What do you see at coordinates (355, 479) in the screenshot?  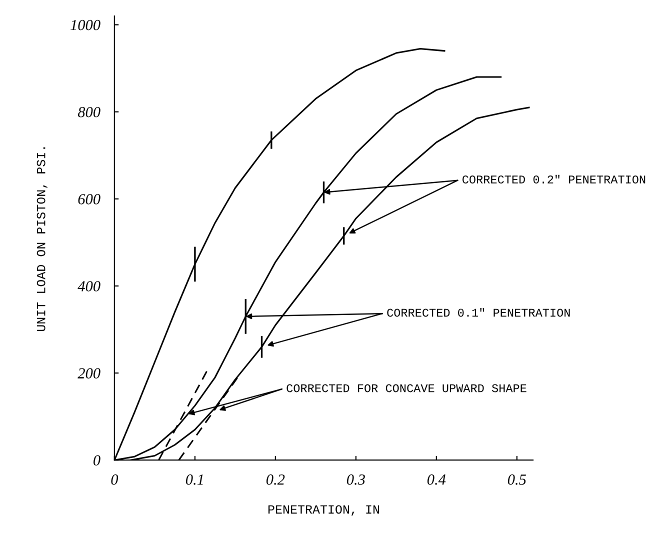 I see `x-tick-label: 0.3` at bounding box center [355, 479].